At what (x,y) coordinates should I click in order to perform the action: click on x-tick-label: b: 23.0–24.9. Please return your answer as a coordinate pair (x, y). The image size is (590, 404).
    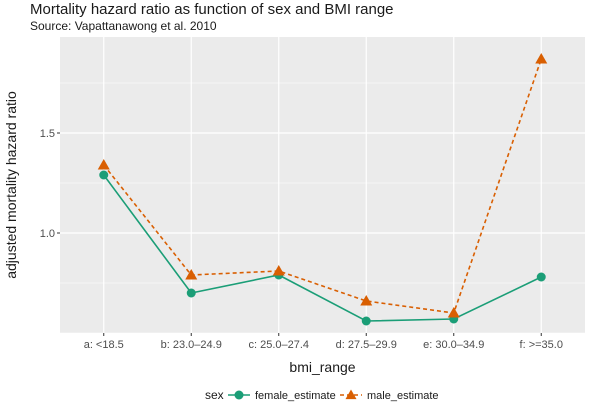
    Looking at the image, I should click on (191, 345).